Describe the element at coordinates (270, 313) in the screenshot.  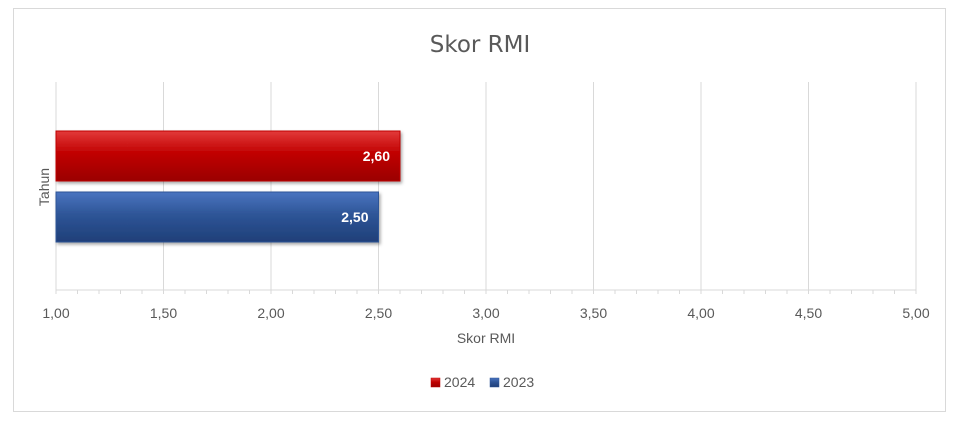
I see `x-tick-label: 2,00` at that location.